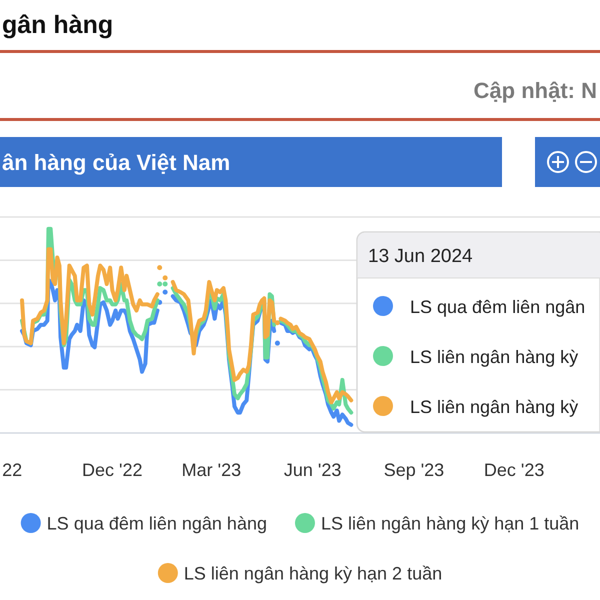 The height and width of the screenshot is (600, 600). I want to click on legend-label: LS qua đêm liên ngân hàng, so click(156, 524).